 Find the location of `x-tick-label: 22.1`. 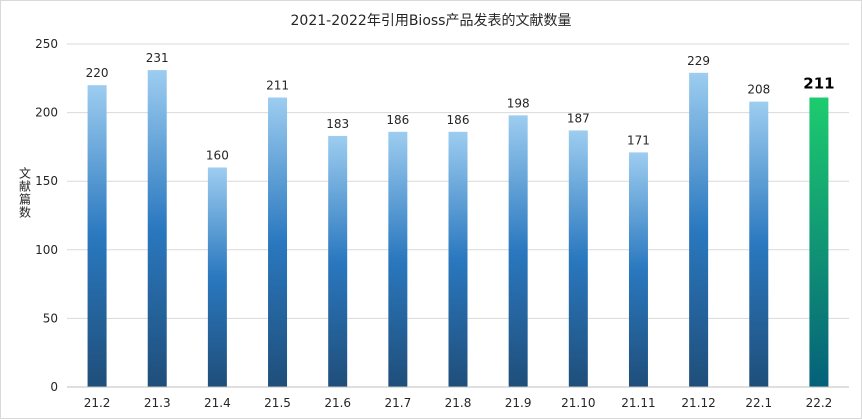

x-tick-label: 22.1 is located at coordinates (758, 403).